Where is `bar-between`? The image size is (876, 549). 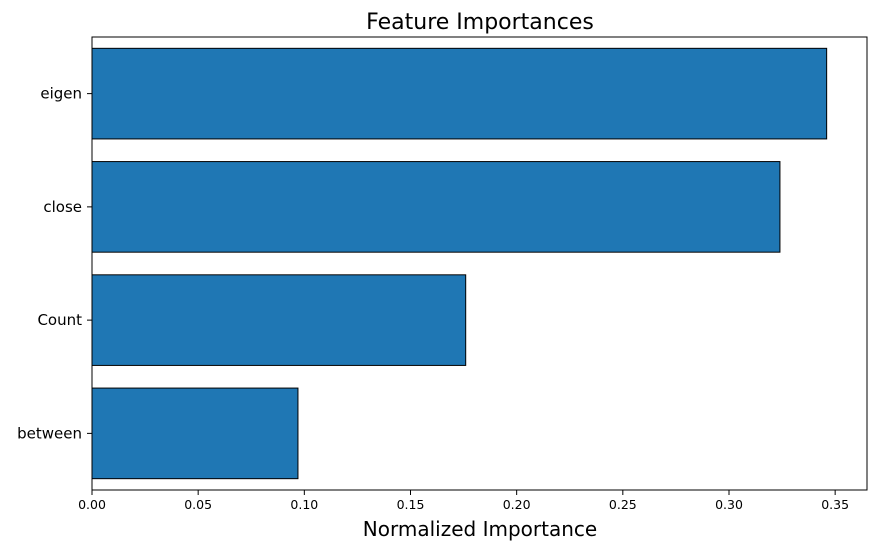
bar-between is located at coordinates (195, 433).